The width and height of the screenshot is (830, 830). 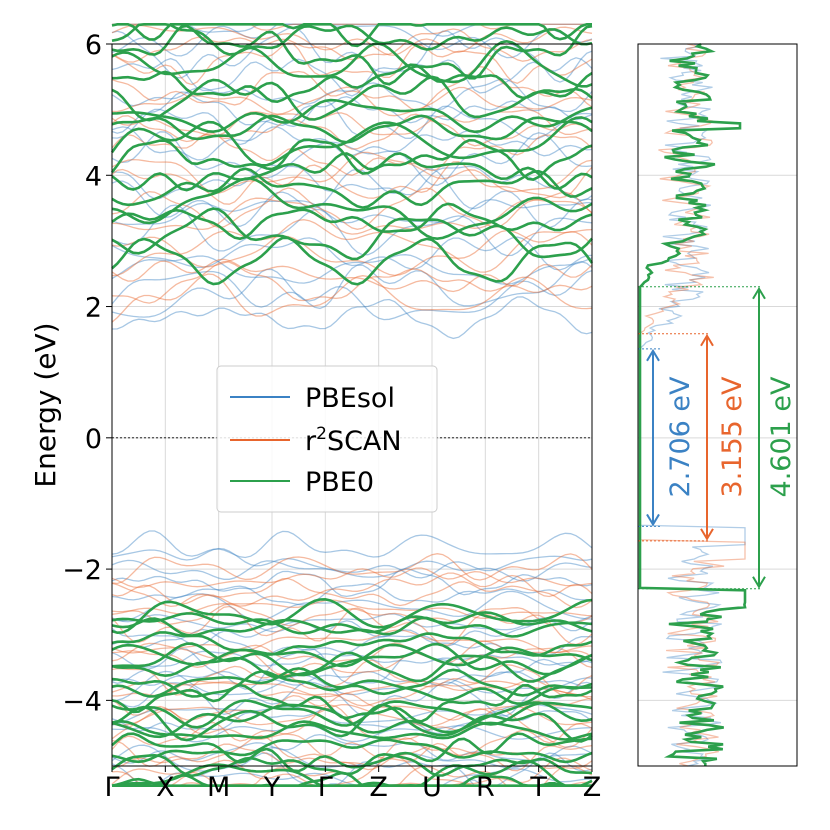 I want to click on y-axis-ticks: 6 4 2 0 −2 −4, so click(x=87, y=373).